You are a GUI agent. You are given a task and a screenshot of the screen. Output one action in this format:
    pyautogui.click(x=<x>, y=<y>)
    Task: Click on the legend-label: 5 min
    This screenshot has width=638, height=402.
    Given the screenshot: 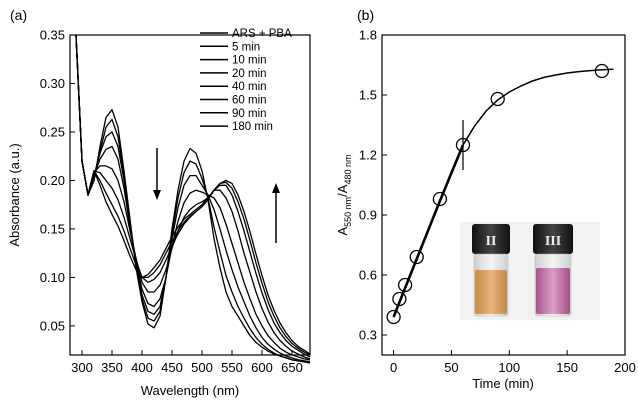 What is the action you would take?
    pyautogui.click(x=246, y=47)
    